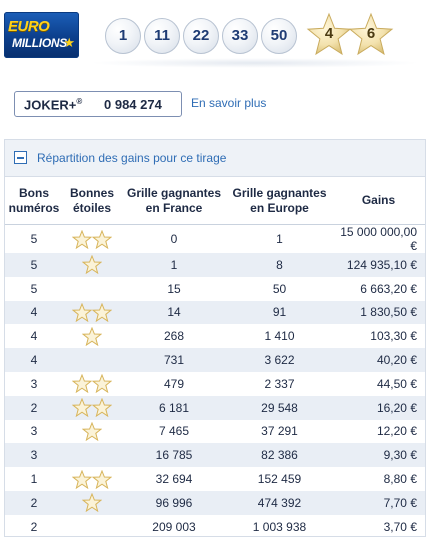  What do you see at coordinates (279, 288) in the screenshot?
I see `cell-europe: 50` at bounding box center [279, 288].